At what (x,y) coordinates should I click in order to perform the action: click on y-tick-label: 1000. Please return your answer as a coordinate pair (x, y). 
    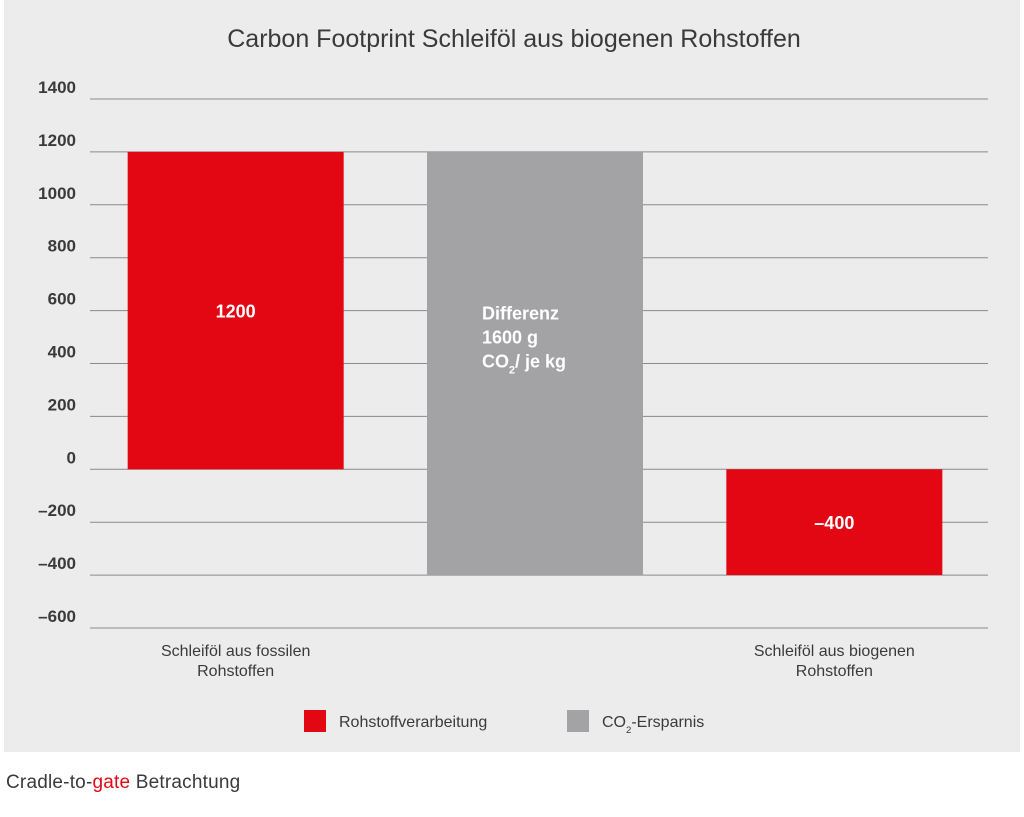
    Looking at the image, I should click on (57, 193).